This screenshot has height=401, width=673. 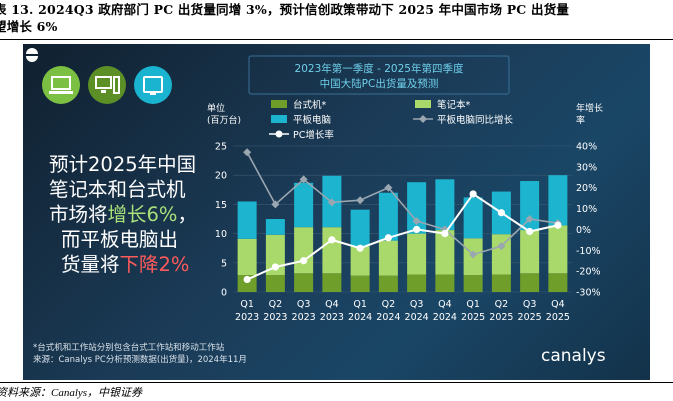 I want to click on y-tick-left: 20, so click(x=221, y=176).